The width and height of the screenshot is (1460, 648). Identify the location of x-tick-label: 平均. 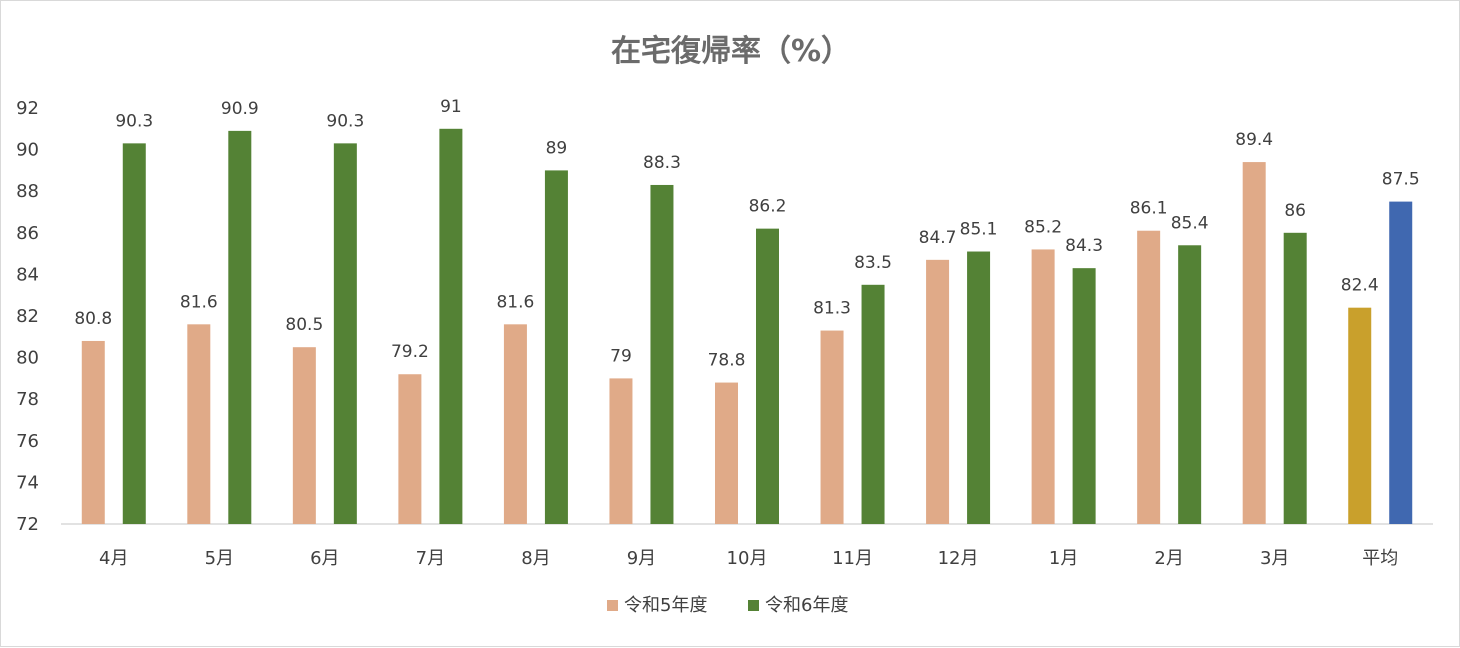
(1380, 558).